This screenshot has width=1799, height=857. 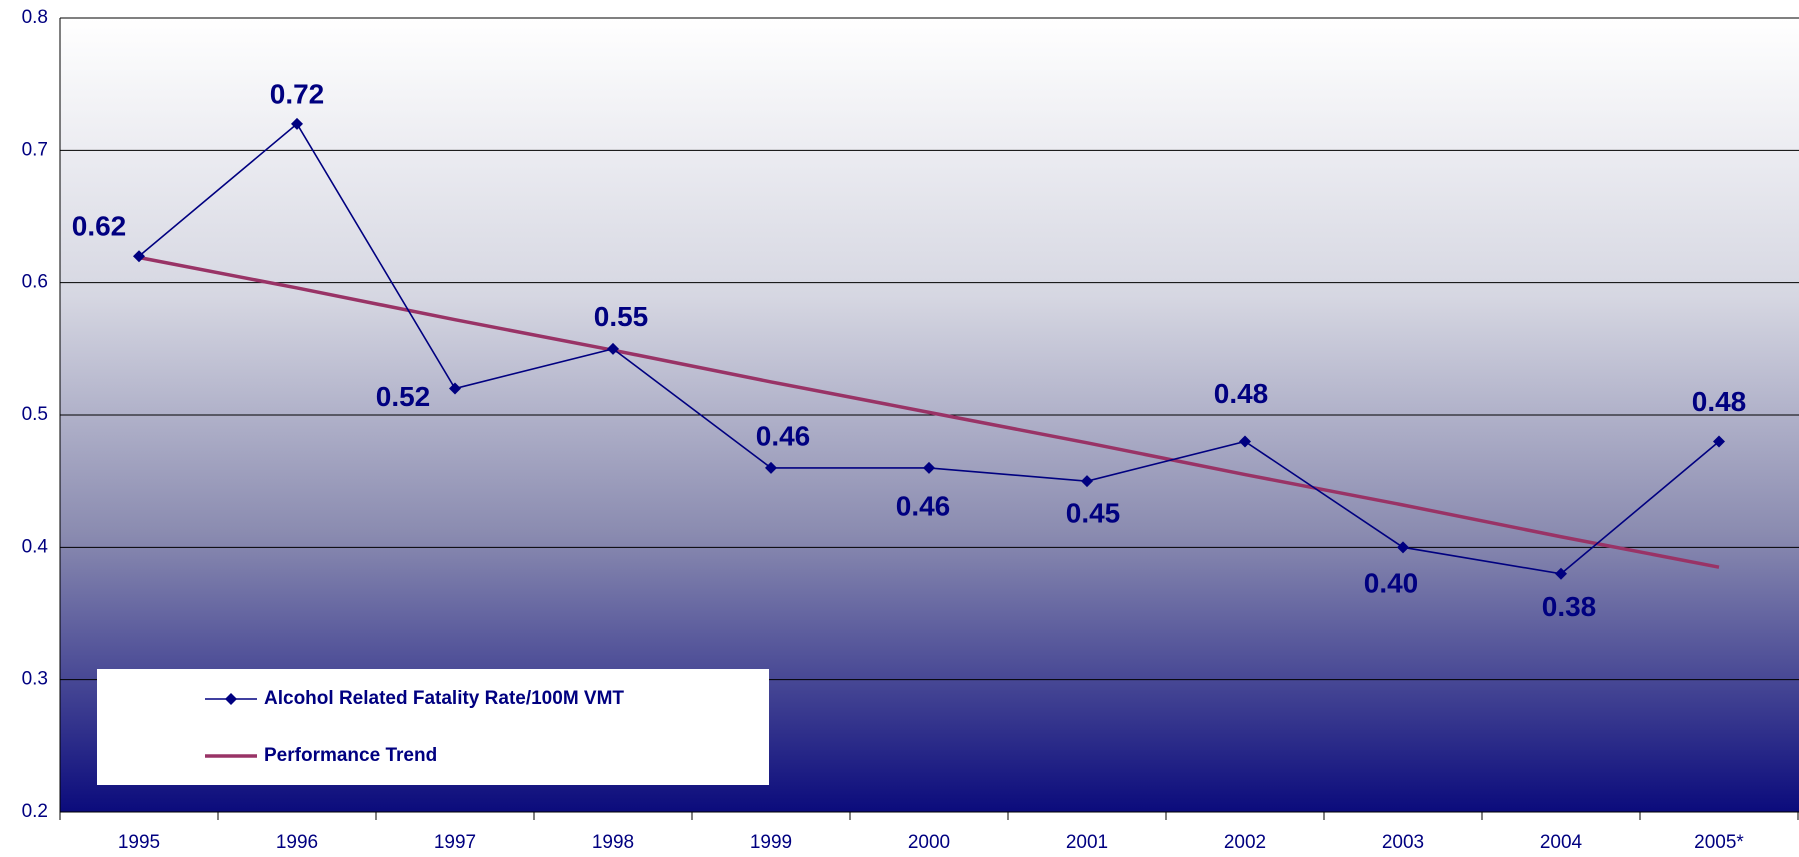 I want to click on x-tick-label: 1996, so click(x=297, y=842).